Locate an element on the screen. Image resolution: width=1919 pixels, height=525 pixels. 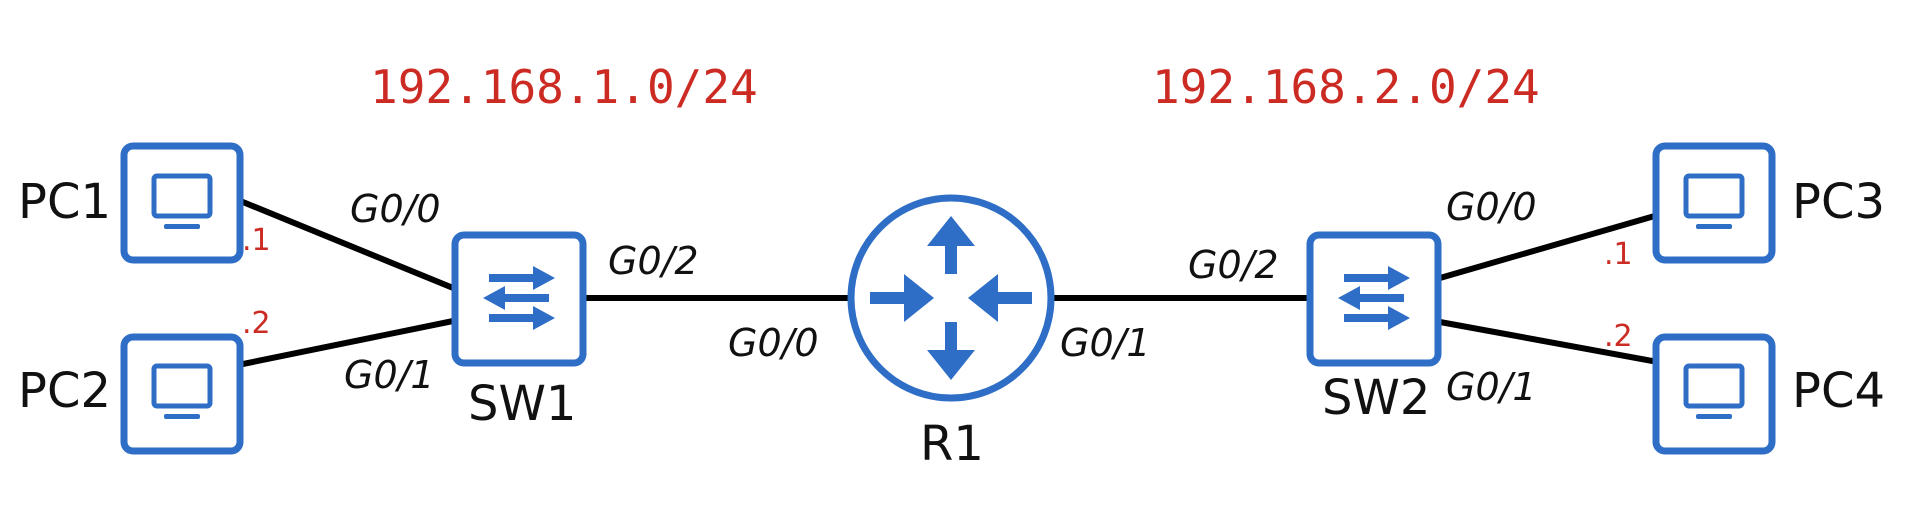
pc3-host-octet: .1 is located at coordinates (1618, 254).